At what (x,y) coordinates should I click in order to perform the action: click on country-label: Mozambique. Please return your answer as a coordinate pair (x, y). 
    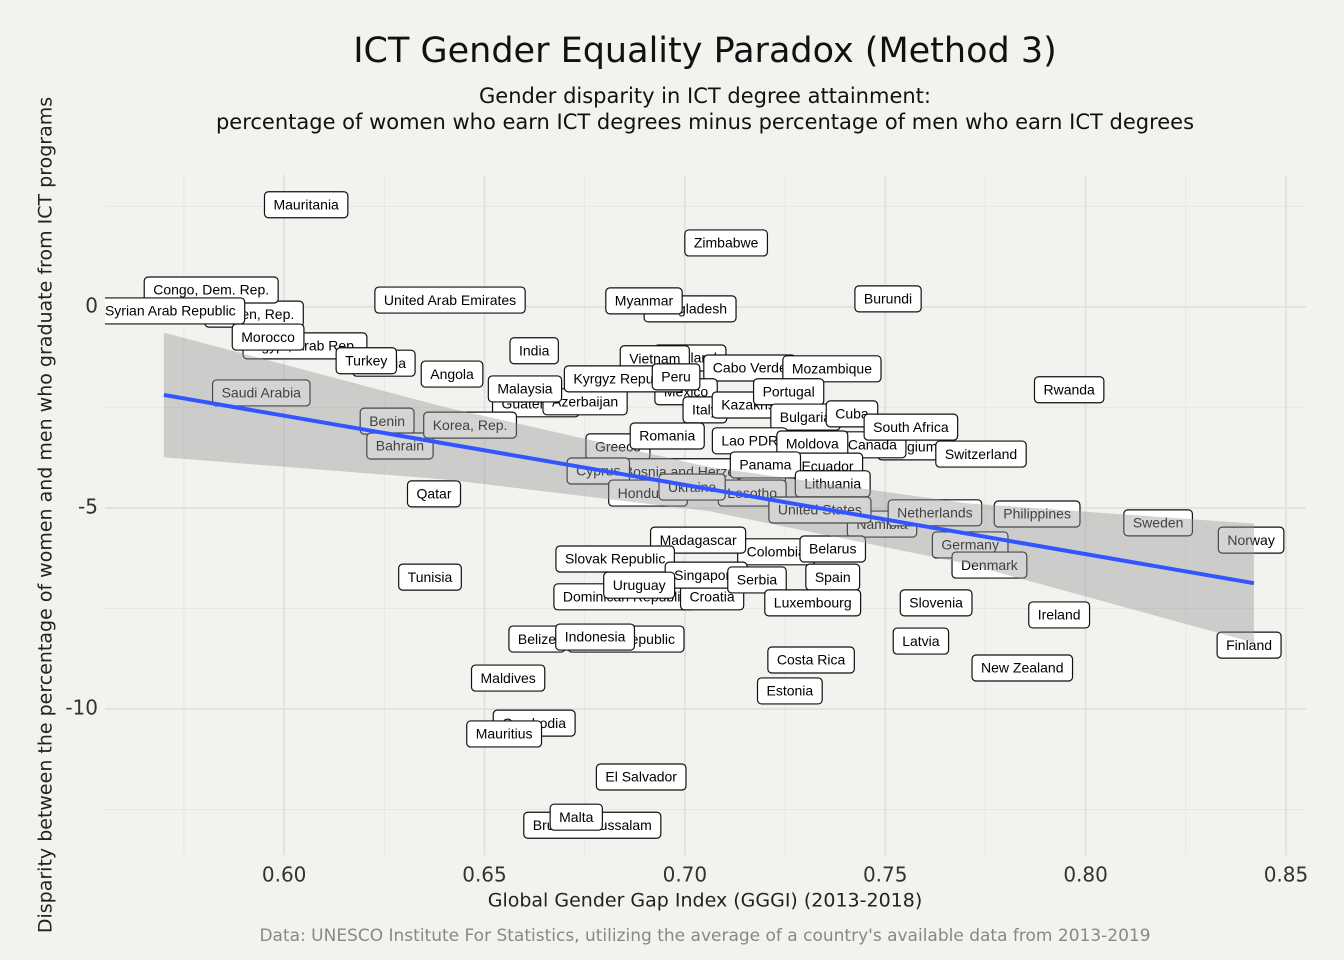
    Looking at the image, I should click on (832, 369).